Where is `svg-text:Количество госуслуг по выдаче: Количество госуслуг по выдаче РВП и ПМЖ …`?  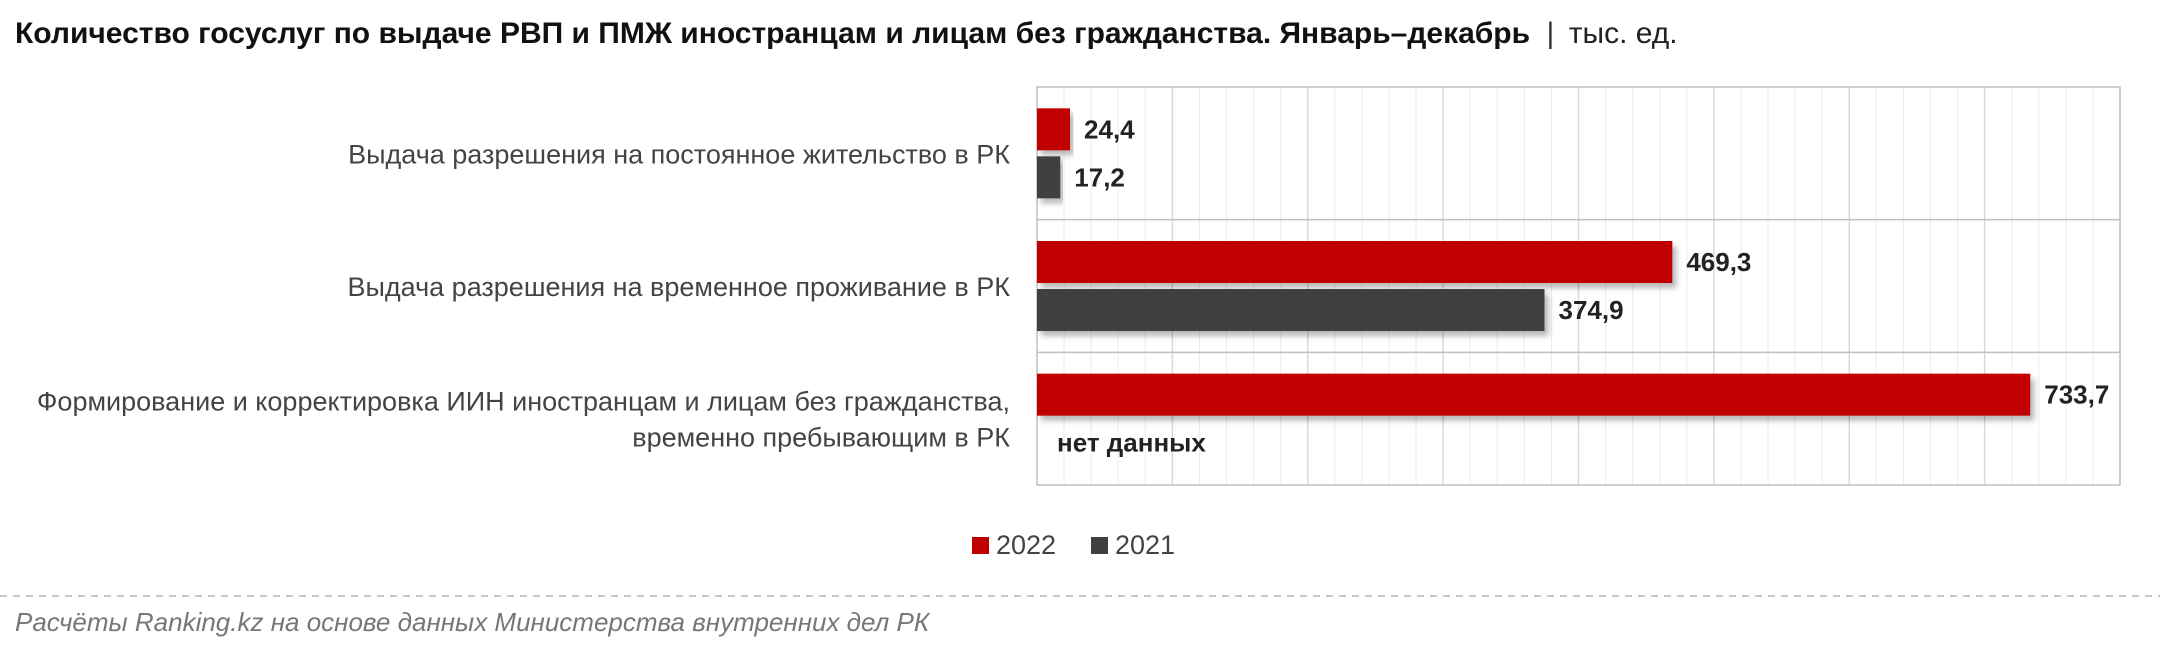 svg-text:Количество госуслуг по выдаче: Количество госуслуг по выдаче РВП и ПМЖ … is located at coordinates (846, 33).